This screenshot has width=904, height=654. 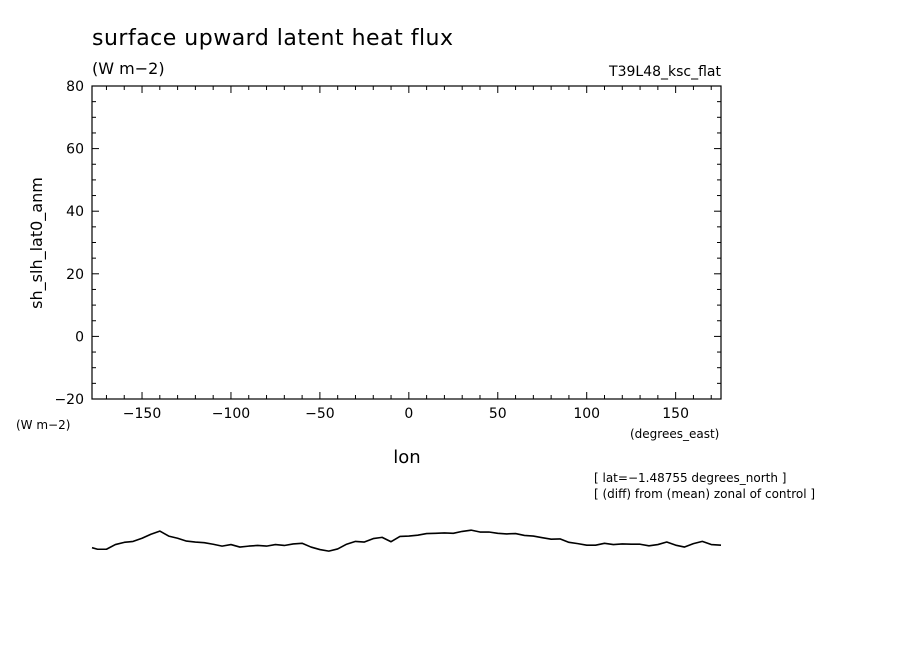 What do you see at coordinates (690, 478) in the screenshot?
I see `note-latitude: [ lat=−1.48755 degrees_north ]` at bounding box center [690, 478].